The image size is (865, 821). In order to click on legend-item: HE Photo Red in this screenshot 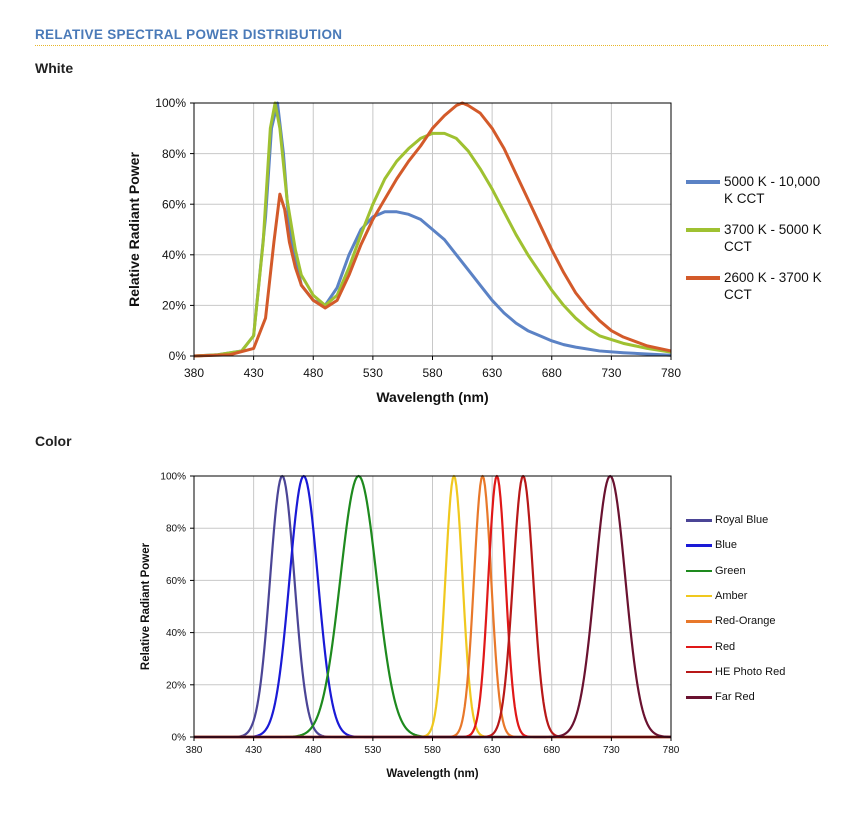, I will do `click(735, 672)`.